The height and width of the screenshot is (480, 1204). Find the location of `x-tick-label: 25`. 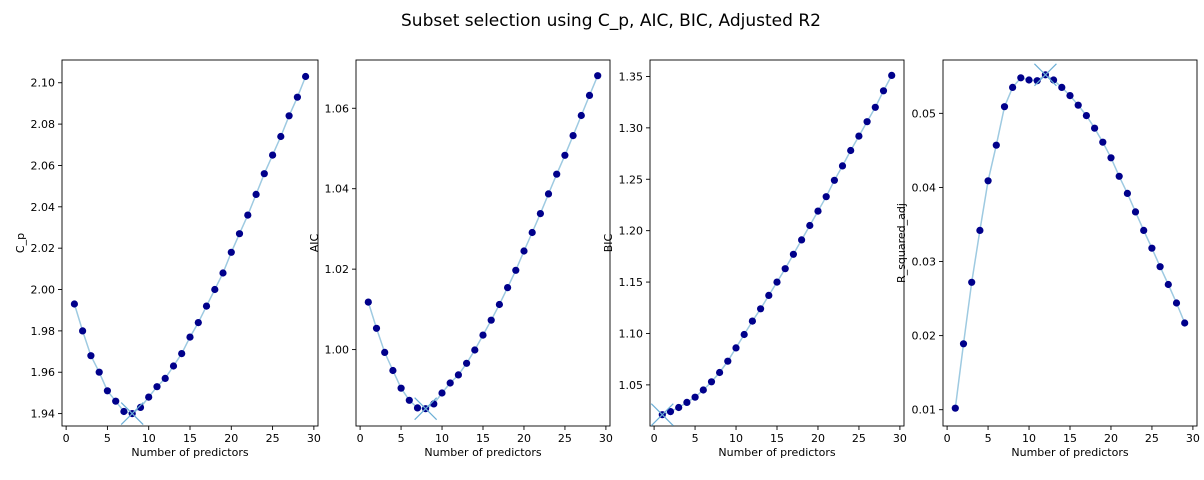

x-tick-label: 25 is located at coordinates (1152, 438).